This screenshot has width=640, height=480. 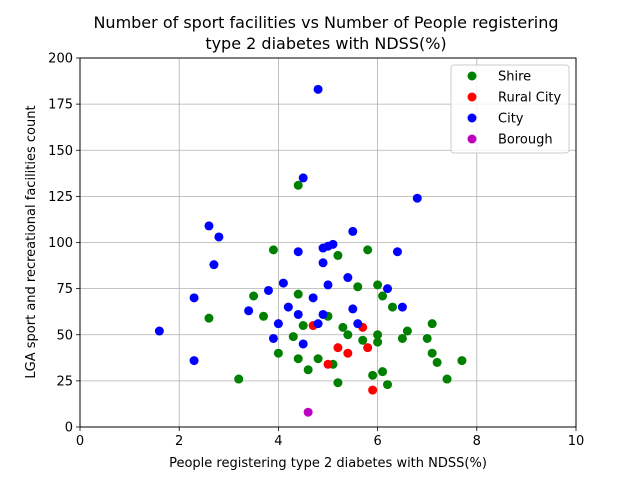 I want to click on y-tick-label: 75, so click(x=64, y=289).